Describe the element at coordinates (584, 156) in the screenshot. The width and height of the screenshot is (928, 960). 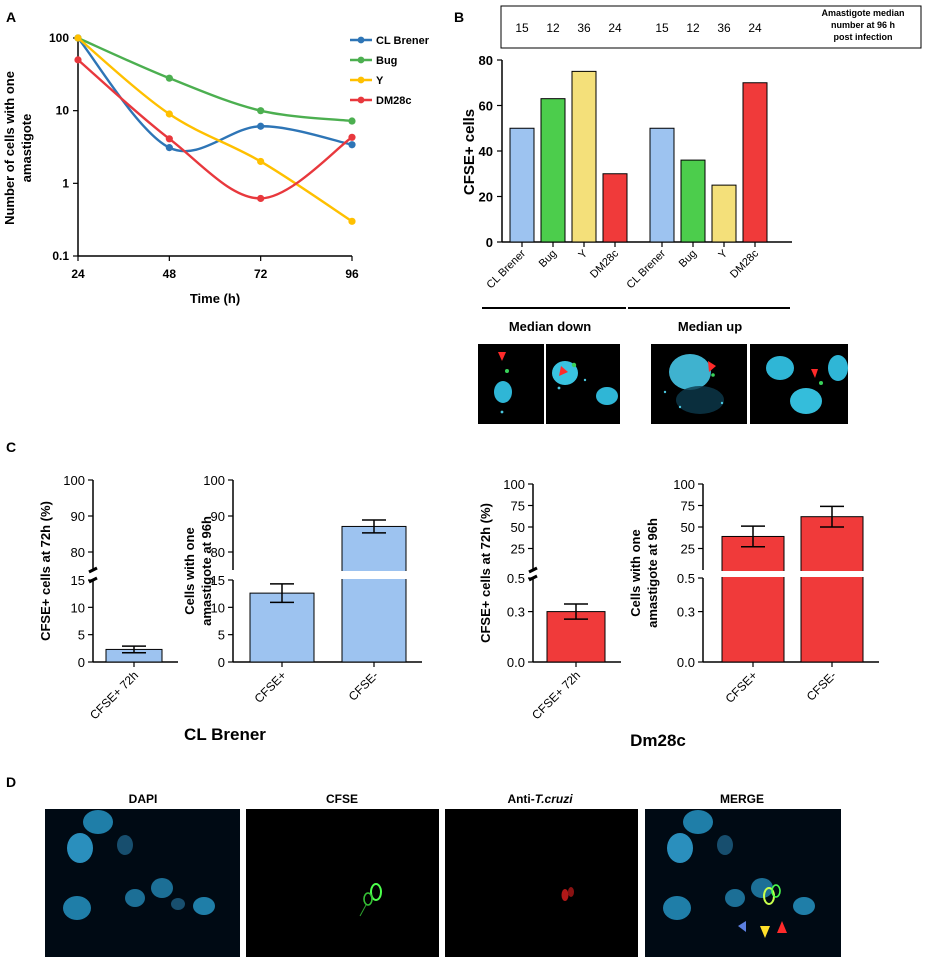
I see `b-bar-g1-y` at that location.